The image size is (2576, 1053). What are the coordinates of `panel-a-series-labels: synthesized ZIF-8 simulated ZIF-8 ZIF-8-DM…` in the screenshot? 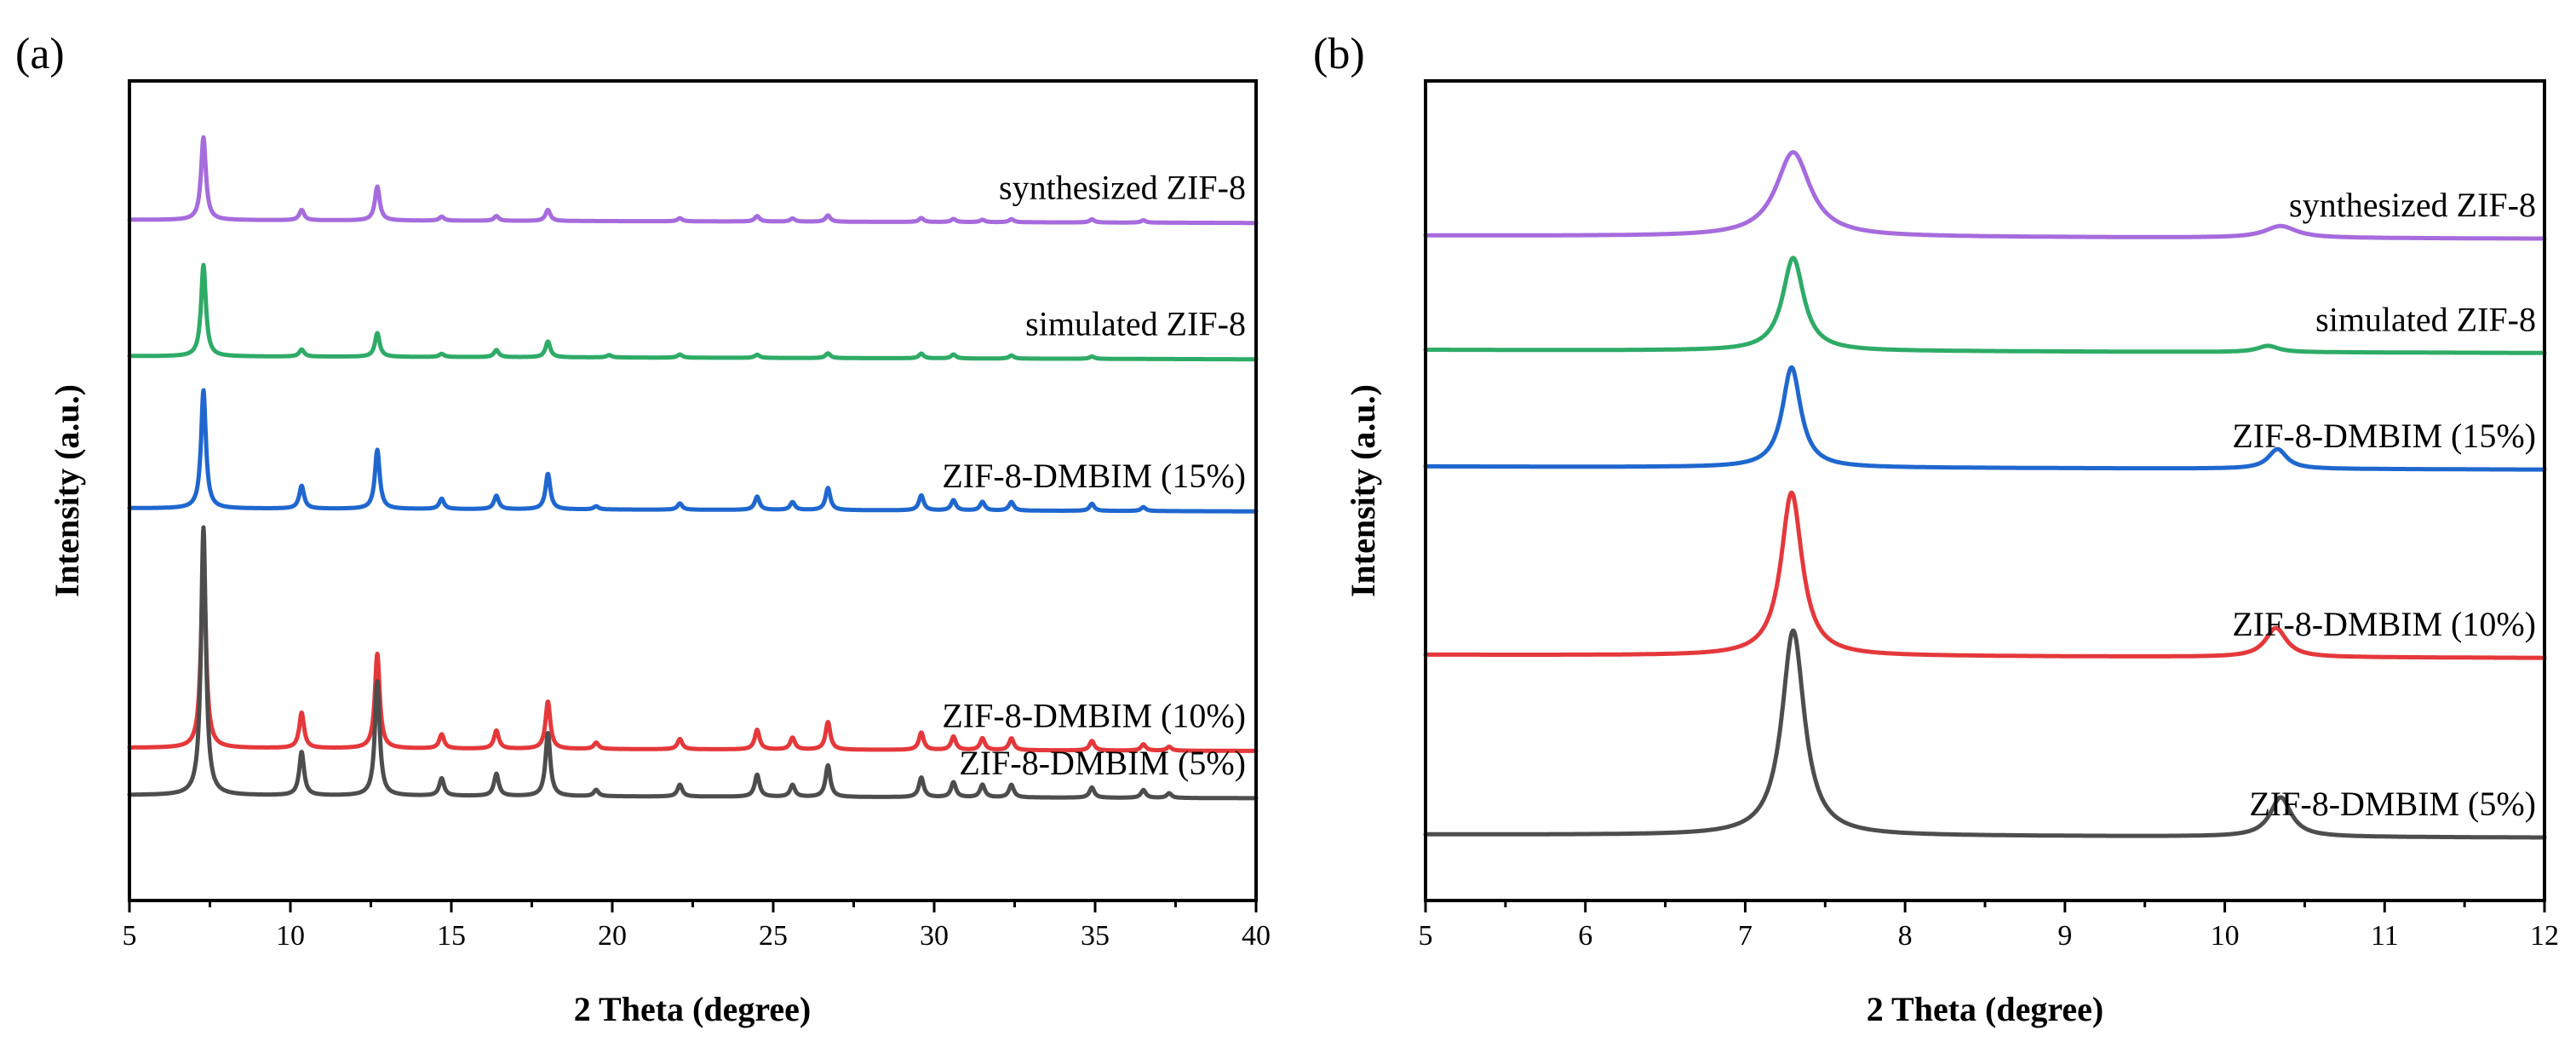 It's located at (1094, 475).